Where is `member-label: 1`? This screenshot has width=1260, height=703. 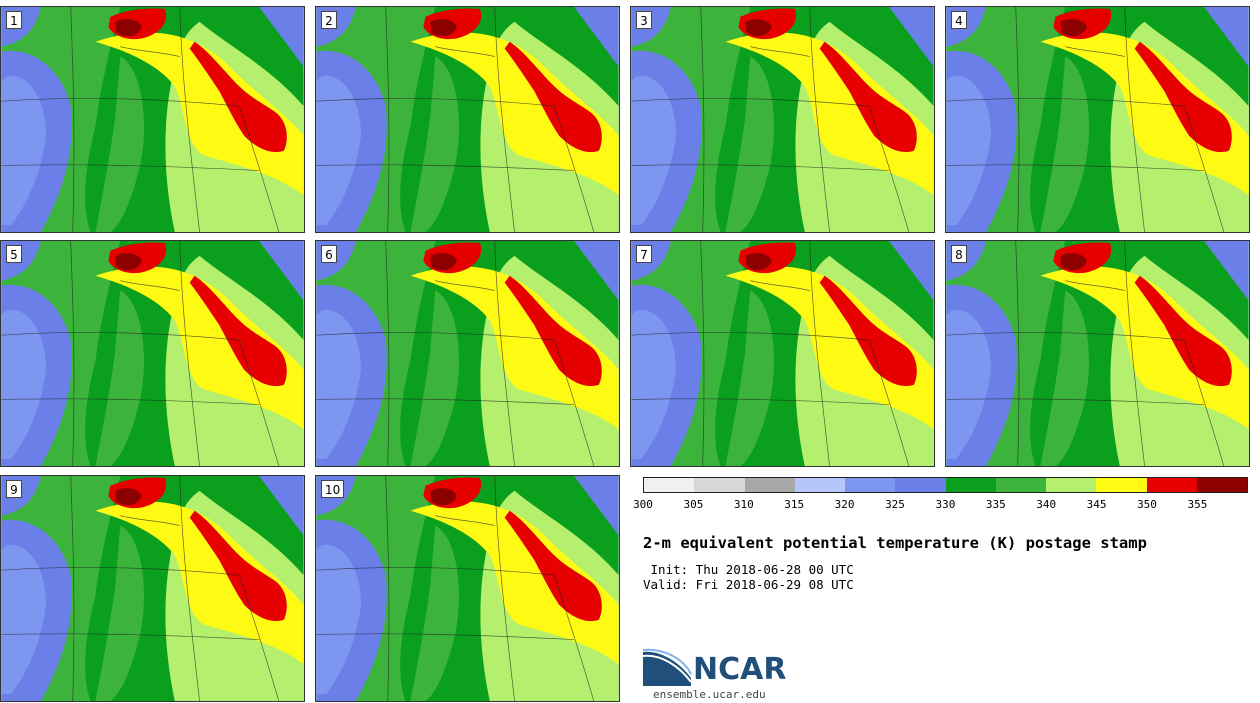 member-label: 1 is located at coordinates (14, 20).